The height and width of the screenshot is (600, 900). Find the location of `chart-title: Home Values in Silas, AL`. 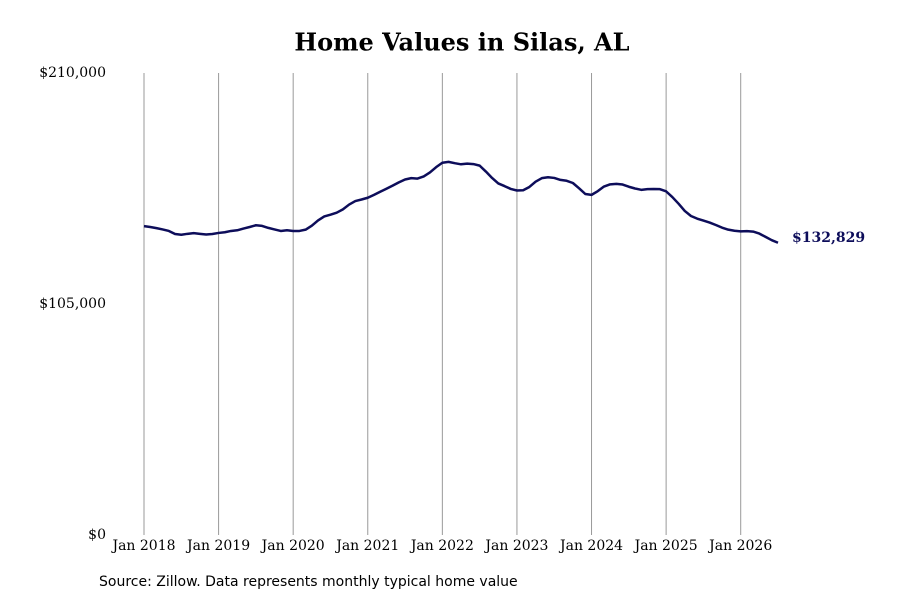

chart-title: Home Values in Silas, AL is located at coordinates (461, 42).